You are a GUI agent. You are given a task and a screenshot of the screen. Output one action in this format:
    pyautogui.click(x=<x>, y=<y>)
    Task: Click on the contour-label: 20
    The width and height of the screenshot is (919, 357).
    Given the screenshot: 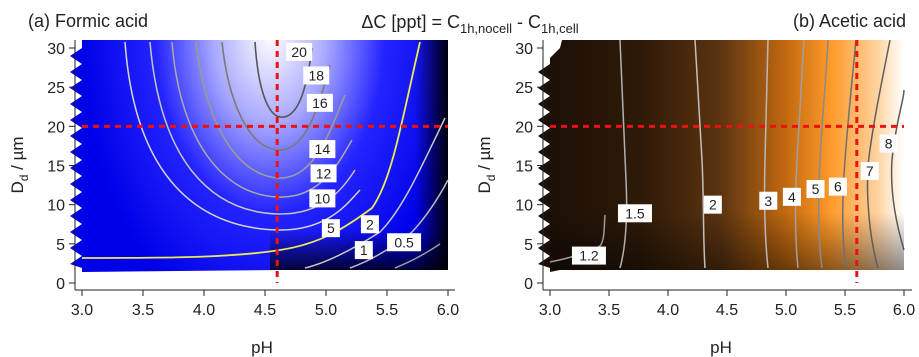 What is the action you would take?
    pyautogui.click(x=299, y=51)
    